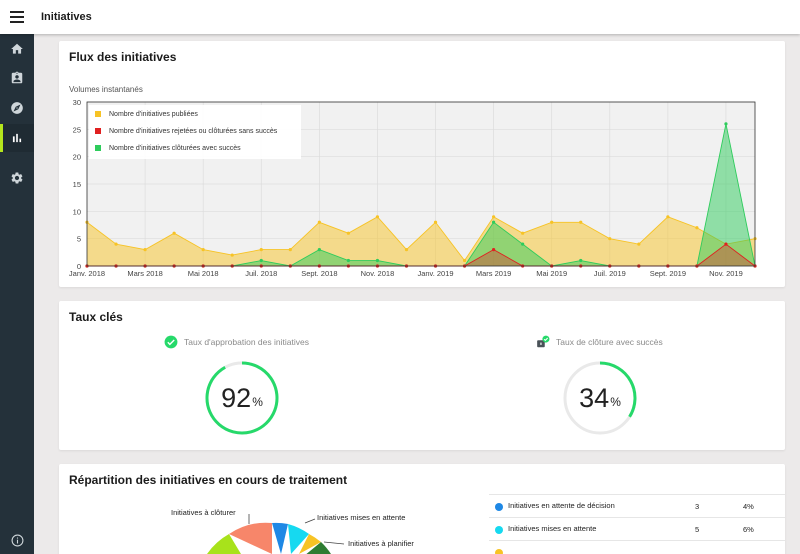 The width and height of the screenshot is (800, 554). I want to click on x-tick-label: Mars 2018, so click(144, 273).